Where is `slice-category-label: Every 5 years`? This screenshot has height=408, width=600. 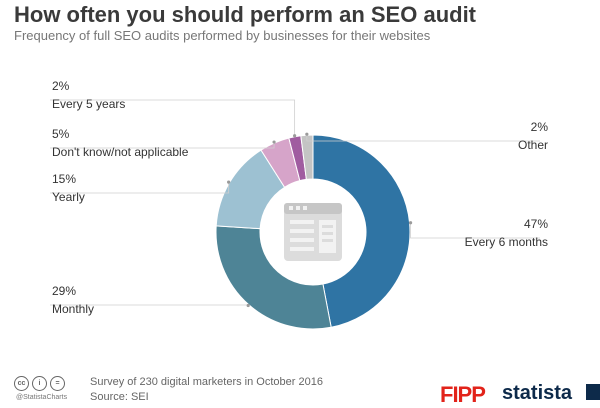
slice-category-label: Every 5 years is located at coordinates (88, 104).